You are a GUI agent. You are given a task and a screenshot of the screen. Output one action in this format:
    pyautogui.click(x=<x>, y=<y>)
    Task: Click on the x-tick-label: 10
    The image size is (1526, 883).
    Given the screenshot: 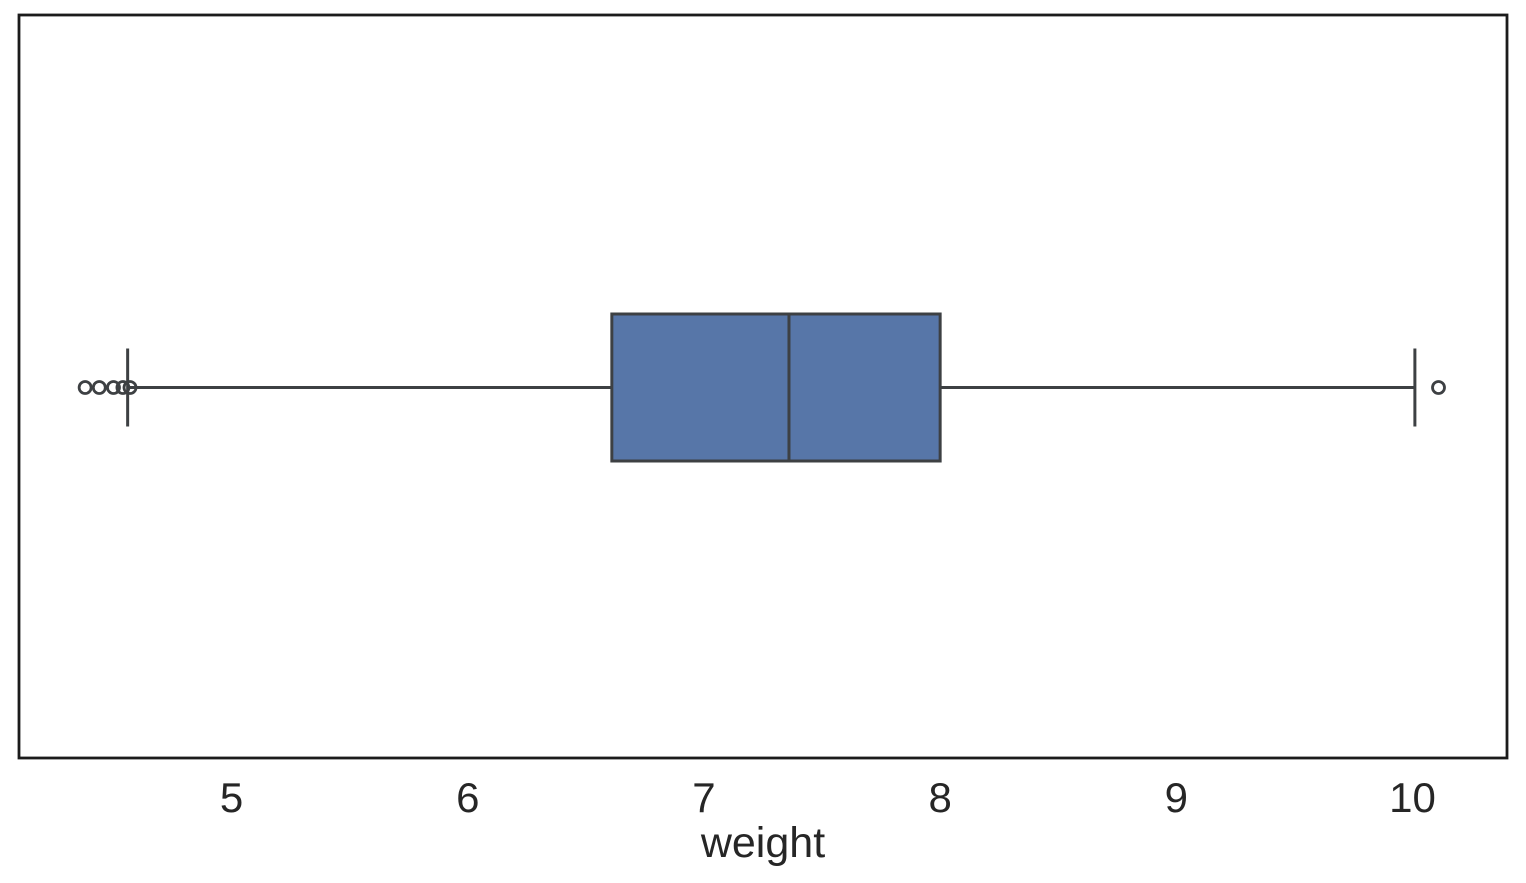 What is the action you would take?
    pyautogui.click(x=1412, y=797)
    